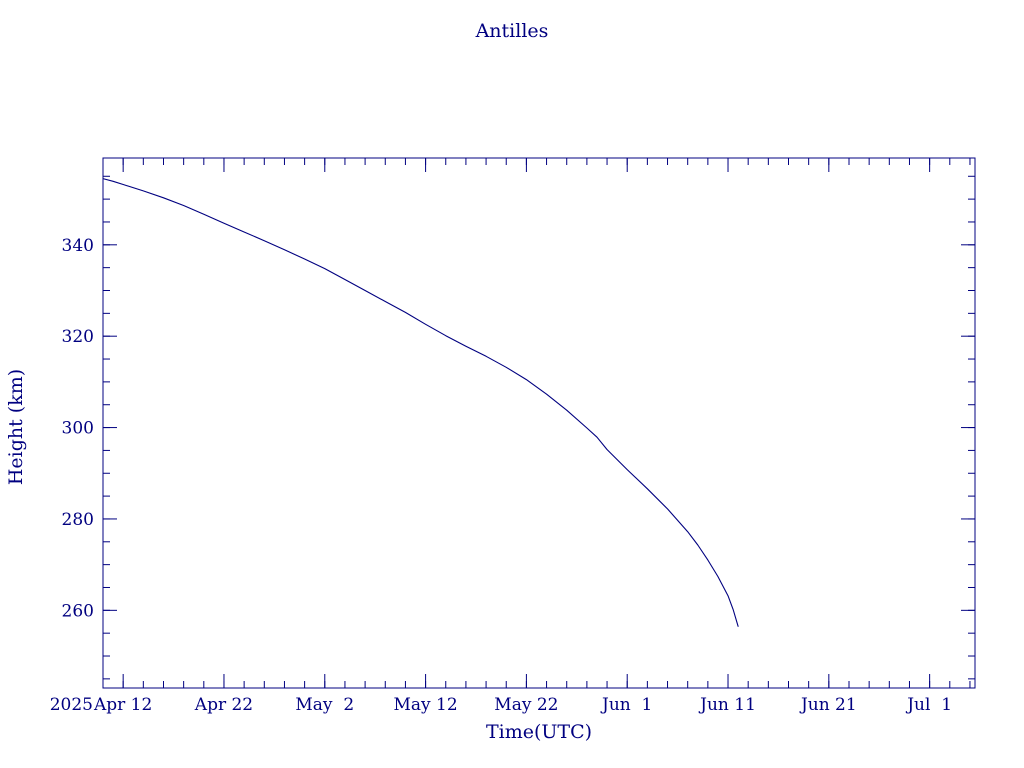 The image size is (1024, 768). What do you see at coordinates (928, 705) in the screenshot?
I see `x-tick-label: Jul 1` at bounding box center [928, 705].